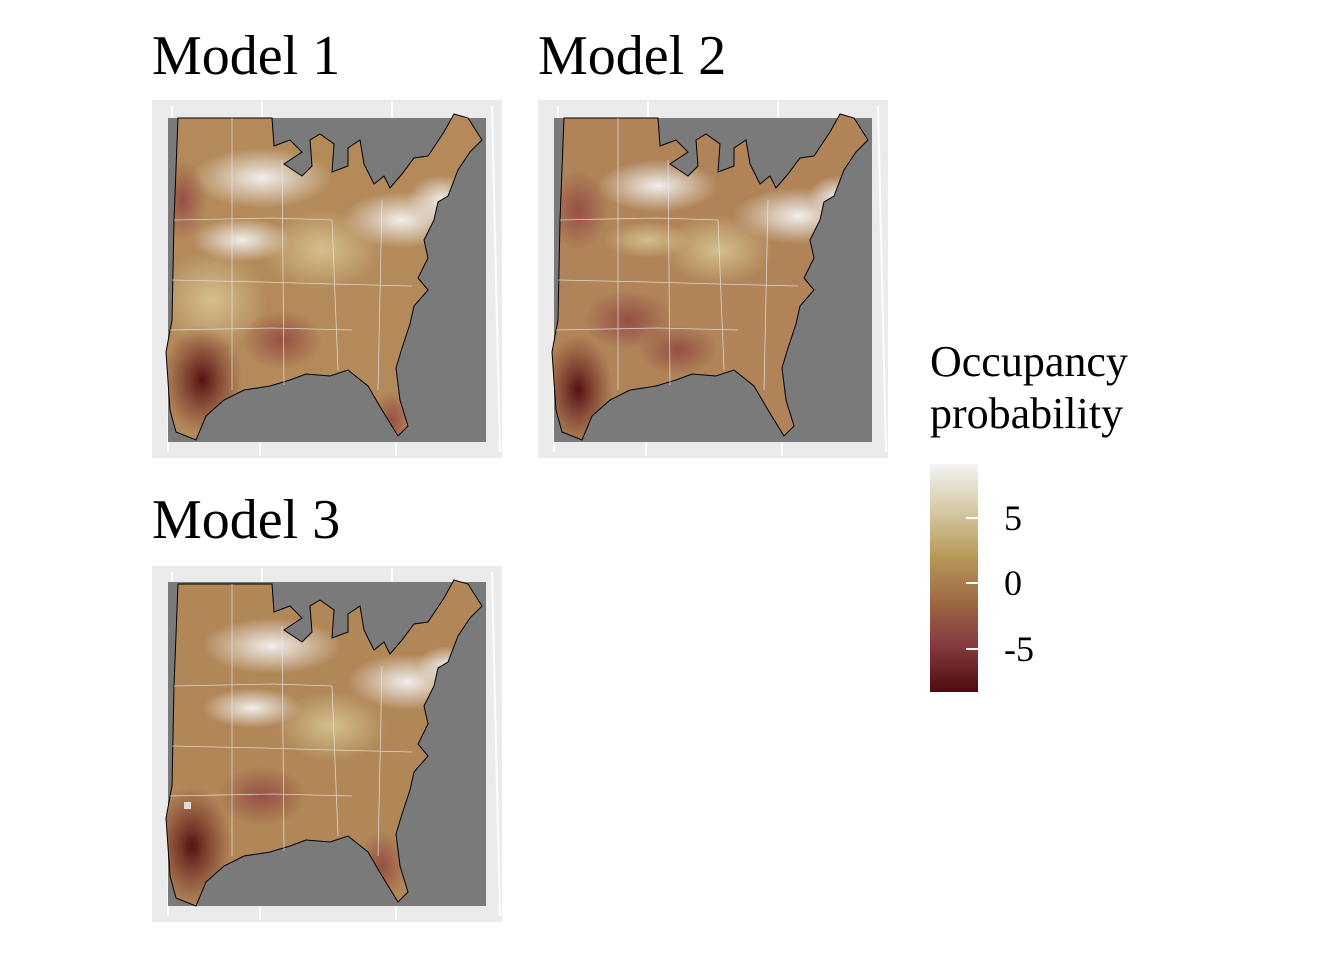  Describe the element at coordinates (1029, 361) in the screenshot. I see `legend-title-line-1: Occupancy` at that location.